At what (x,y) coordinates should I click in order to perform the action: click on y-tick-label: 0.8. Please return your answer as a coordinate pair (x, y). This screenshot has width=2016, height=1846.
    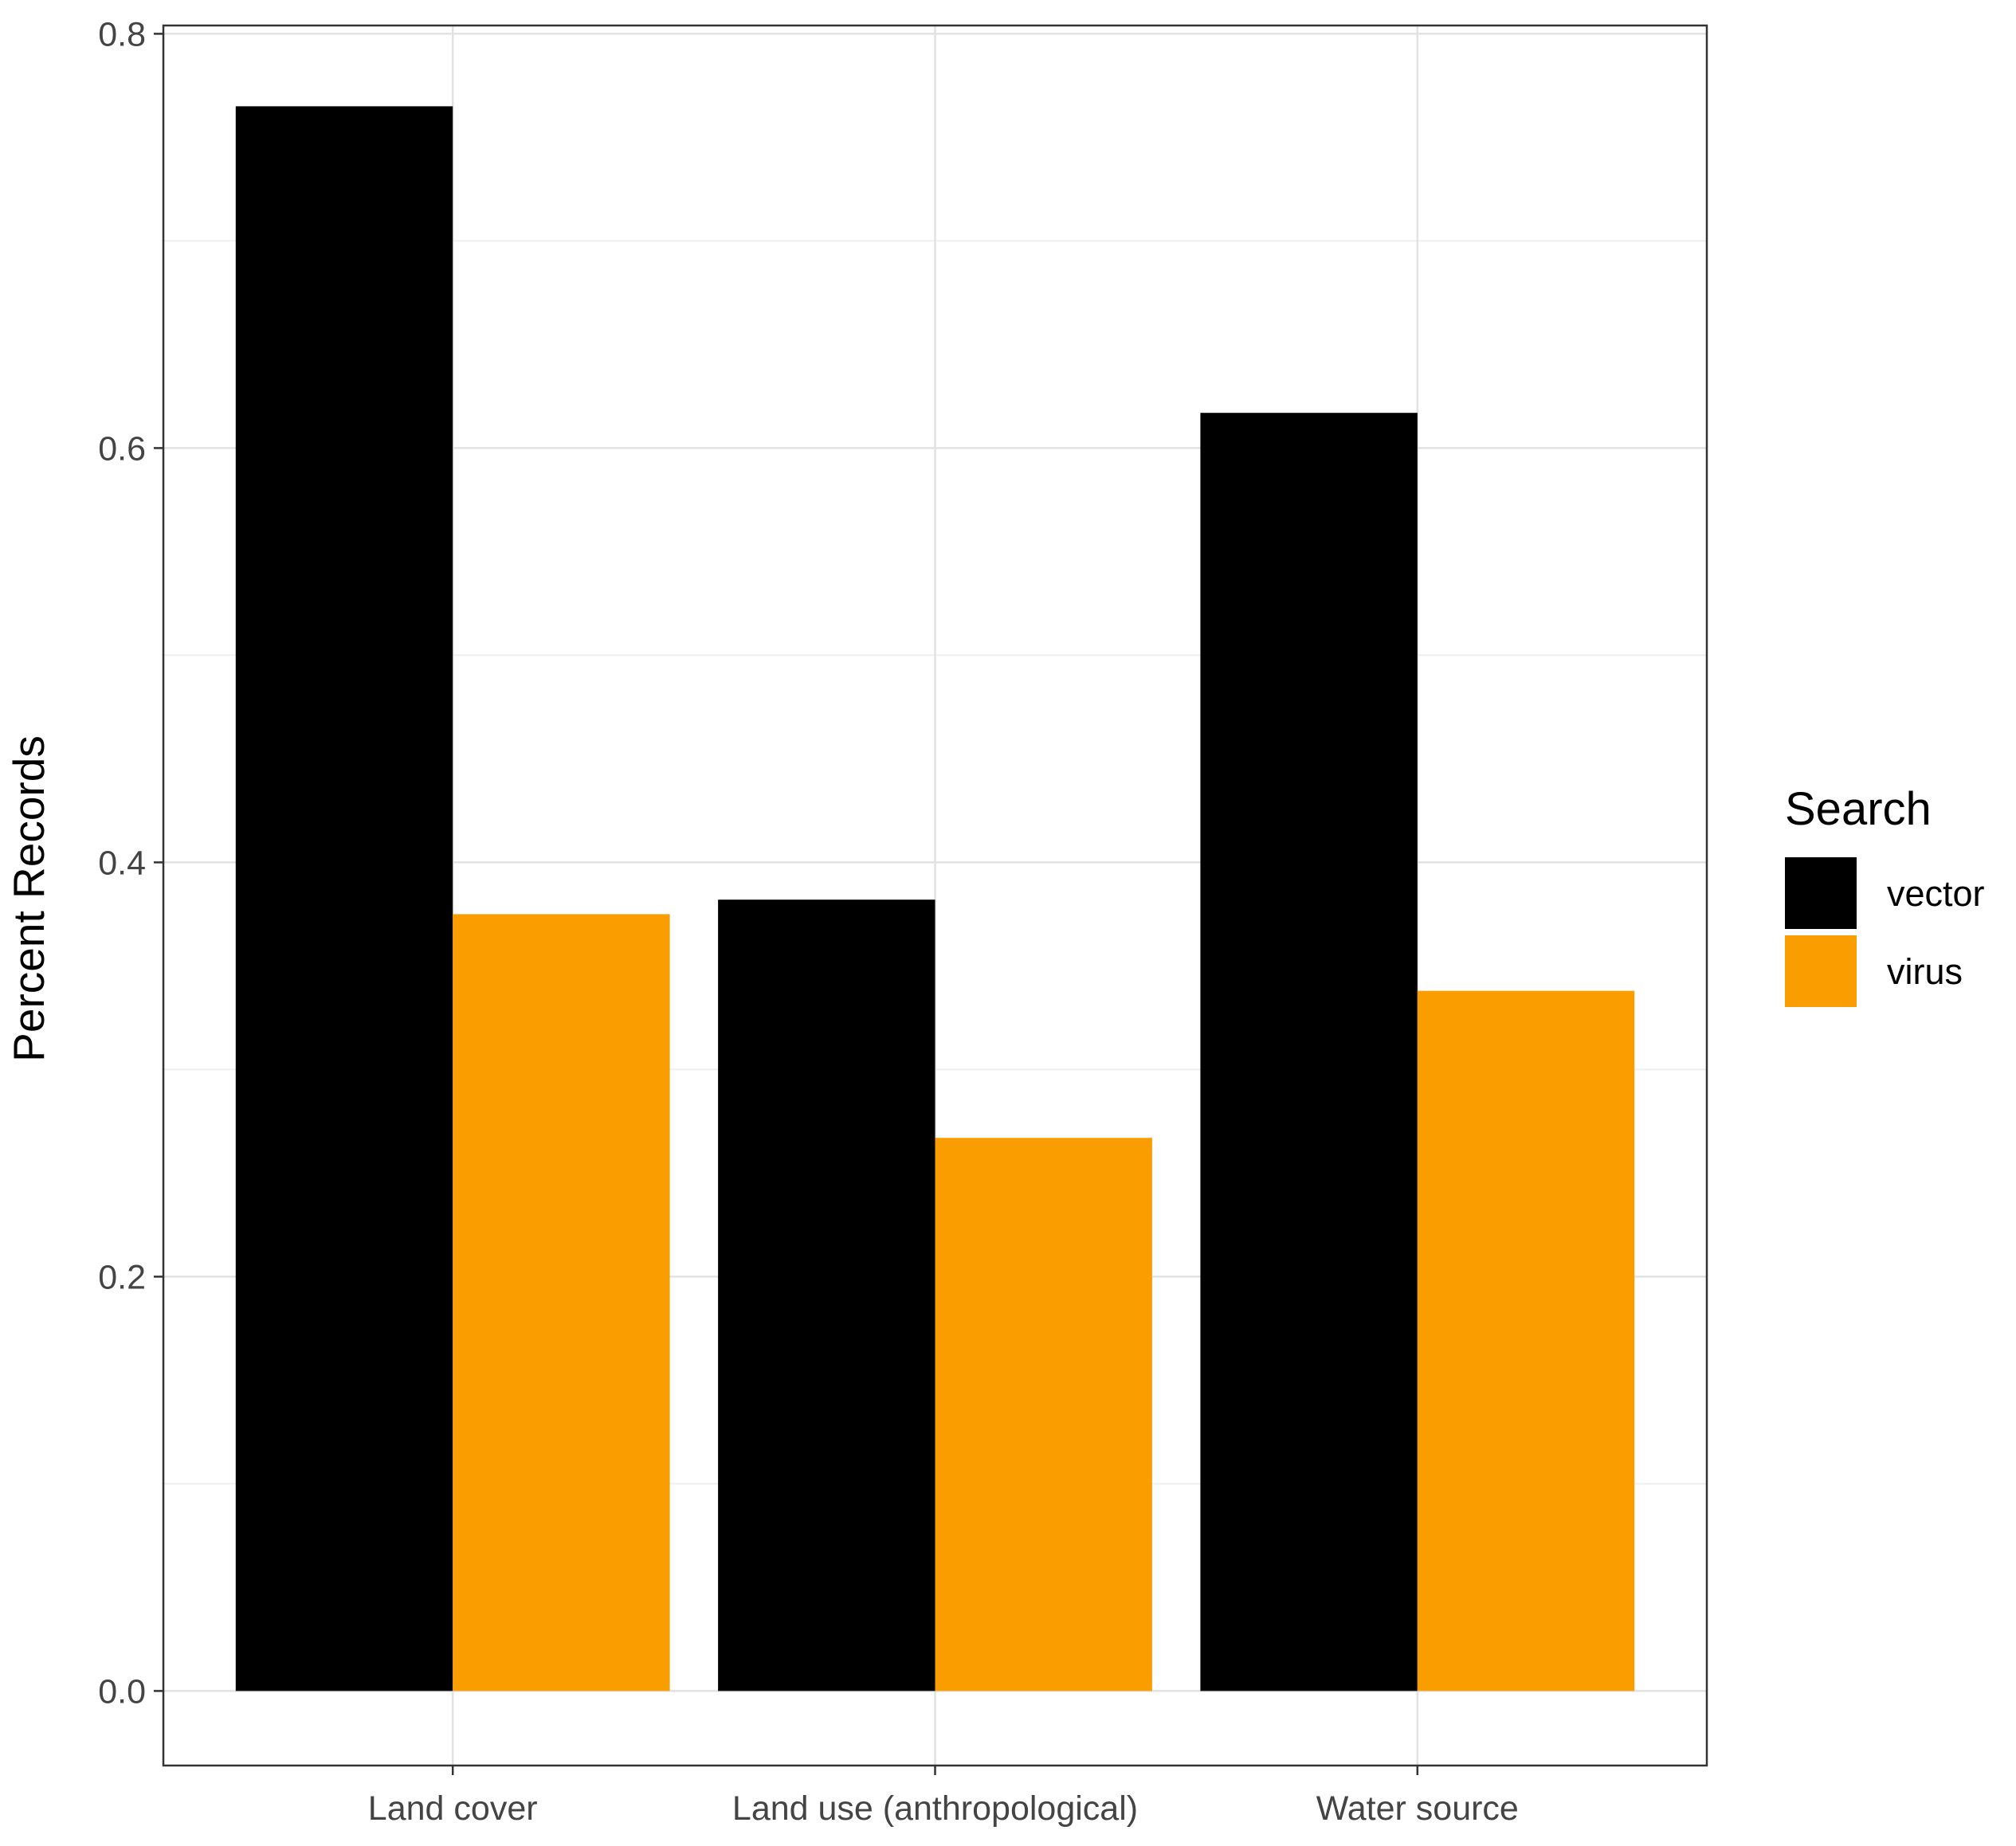
    Looking at the image, I should click on (122, 34).